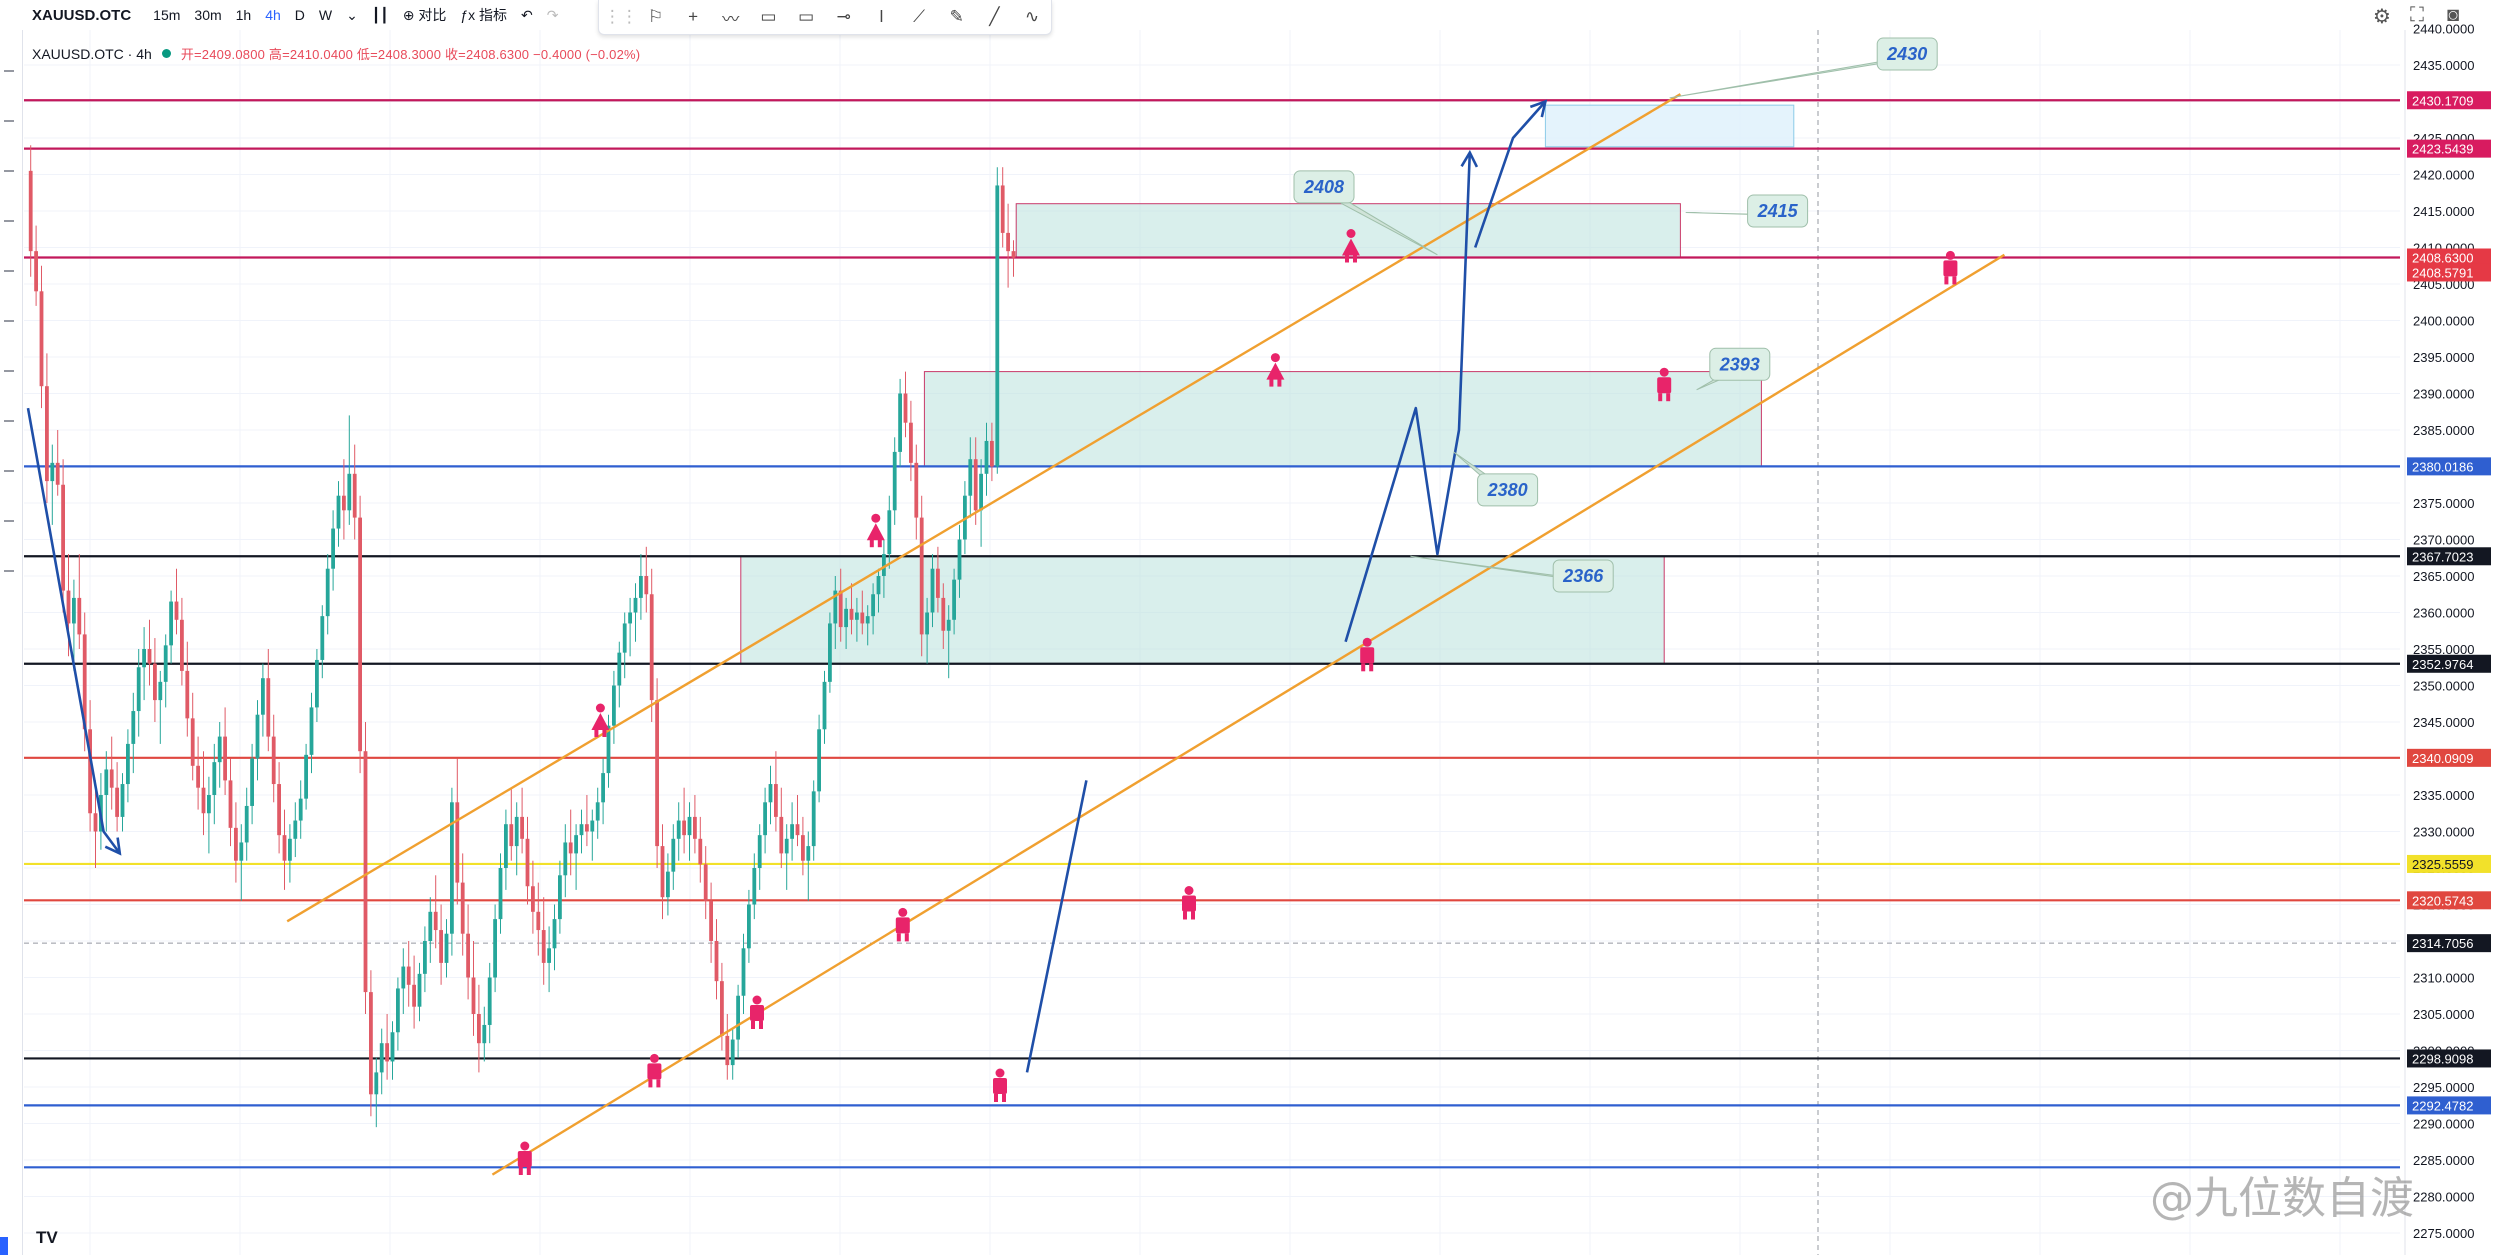 The image size is (2495, 1255). I want to click on interval-30m: 30m, so click(208, 15).